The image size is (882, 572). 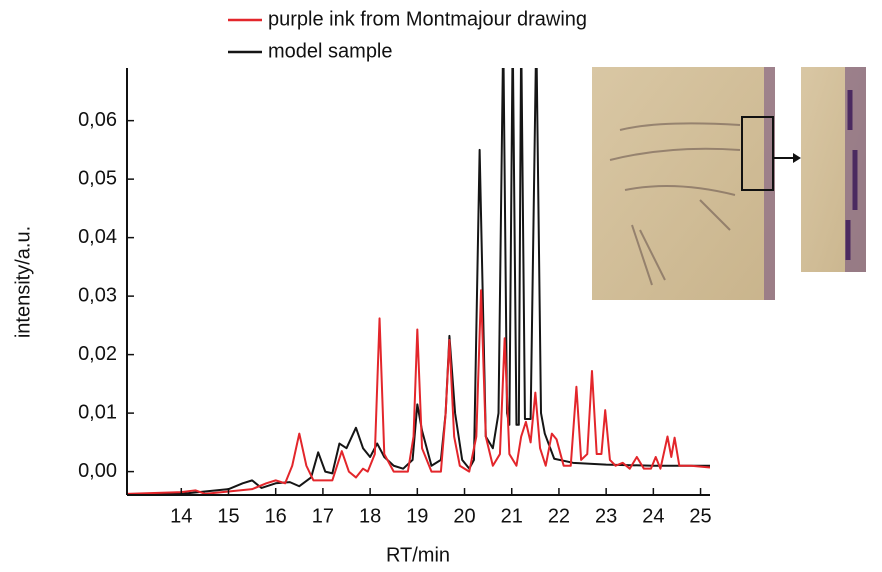 What do you see at coordinates (464, 516) in the screenshot?
I see `x-tick-label: 20` at bounding box center [464, 516].